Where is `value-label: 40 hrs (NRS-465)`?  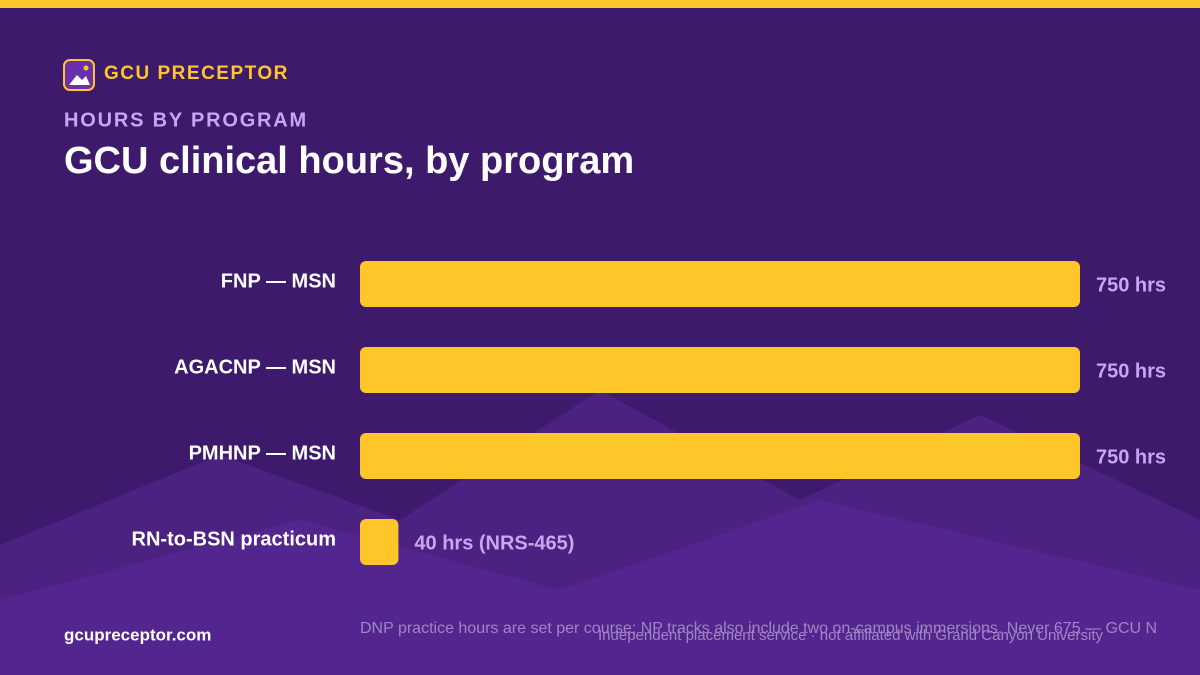
value-label: 40 hrs (NRS-465) is located at coordinates (494, 543).